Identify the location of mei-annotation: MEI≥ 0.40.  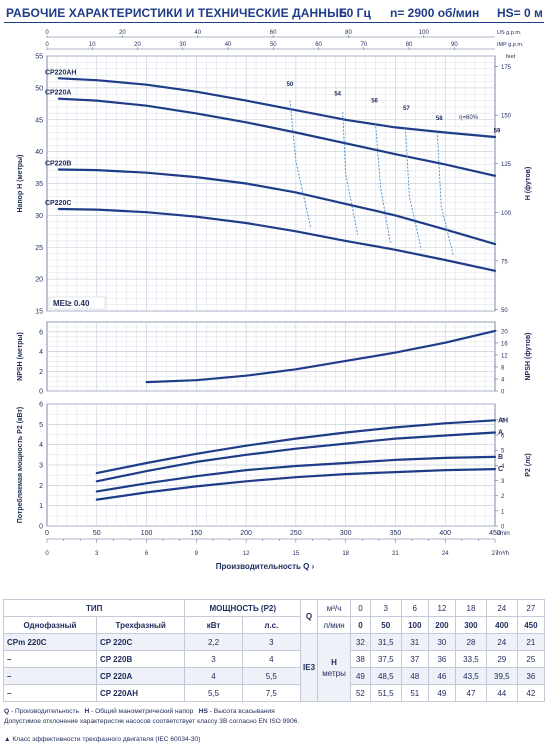
(71, 303).